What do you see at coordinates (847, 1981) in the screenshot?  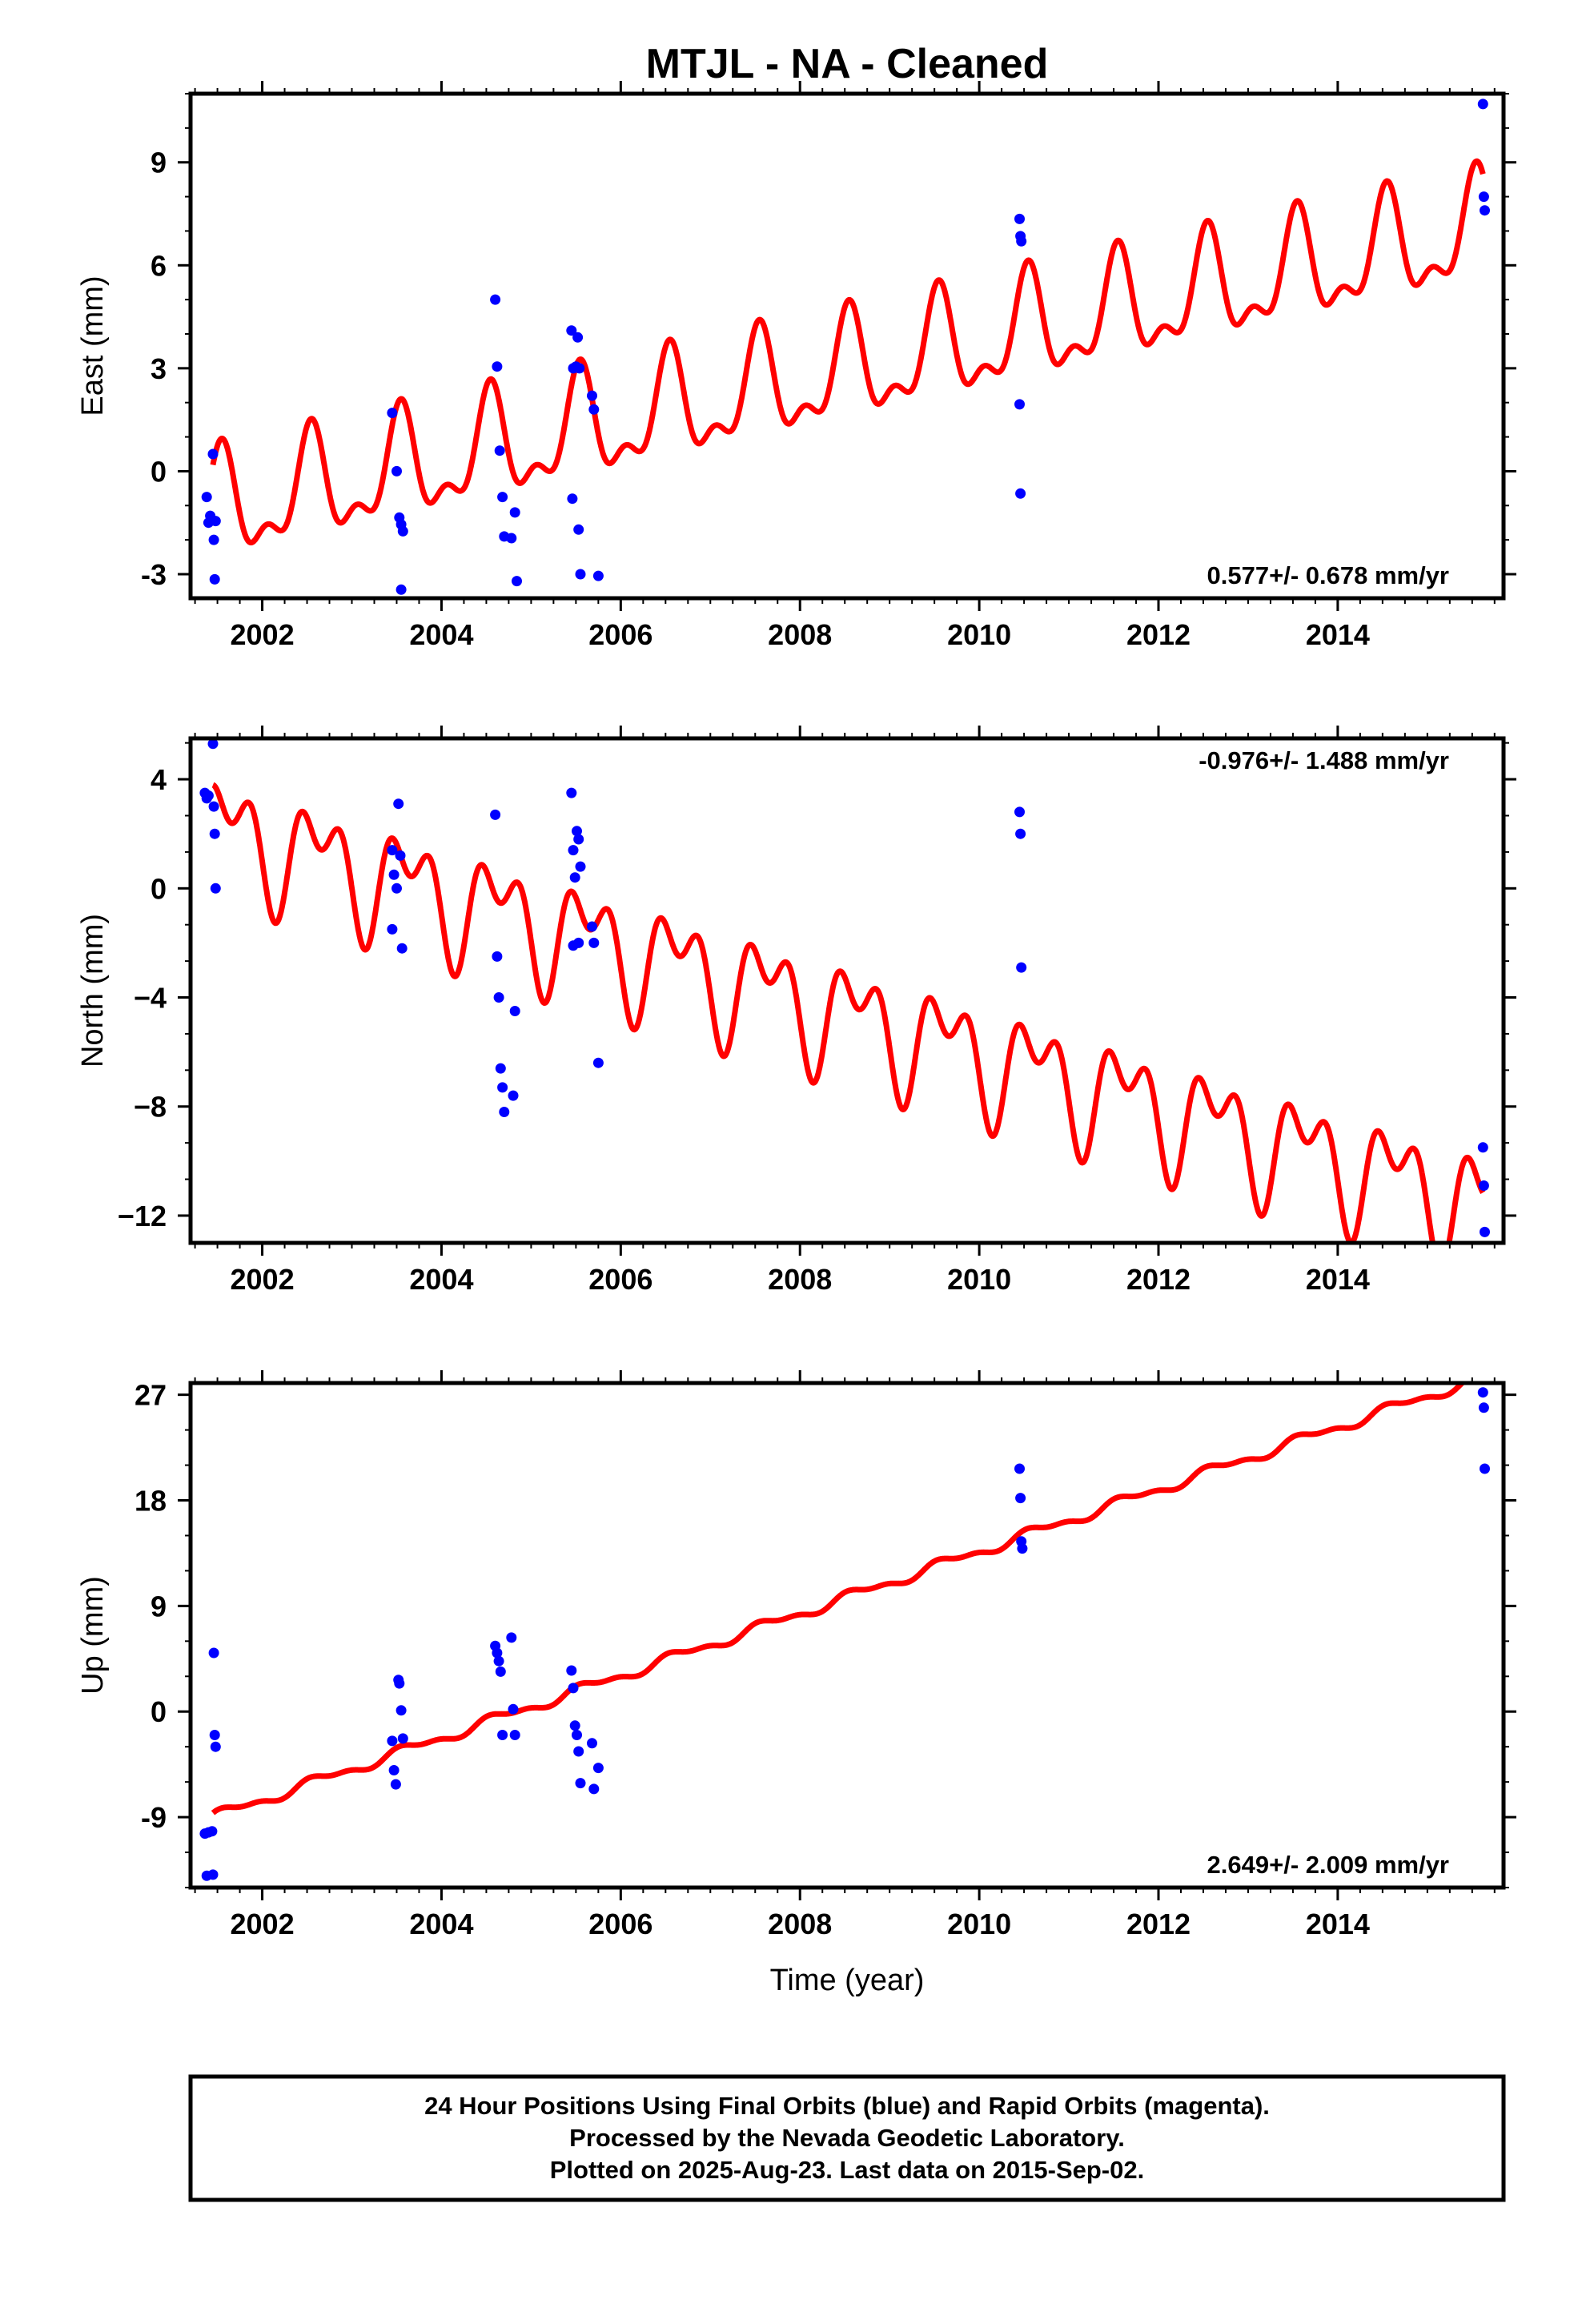 I see `x-axis-label: Time (year)` at bounding box center [847, 1981].